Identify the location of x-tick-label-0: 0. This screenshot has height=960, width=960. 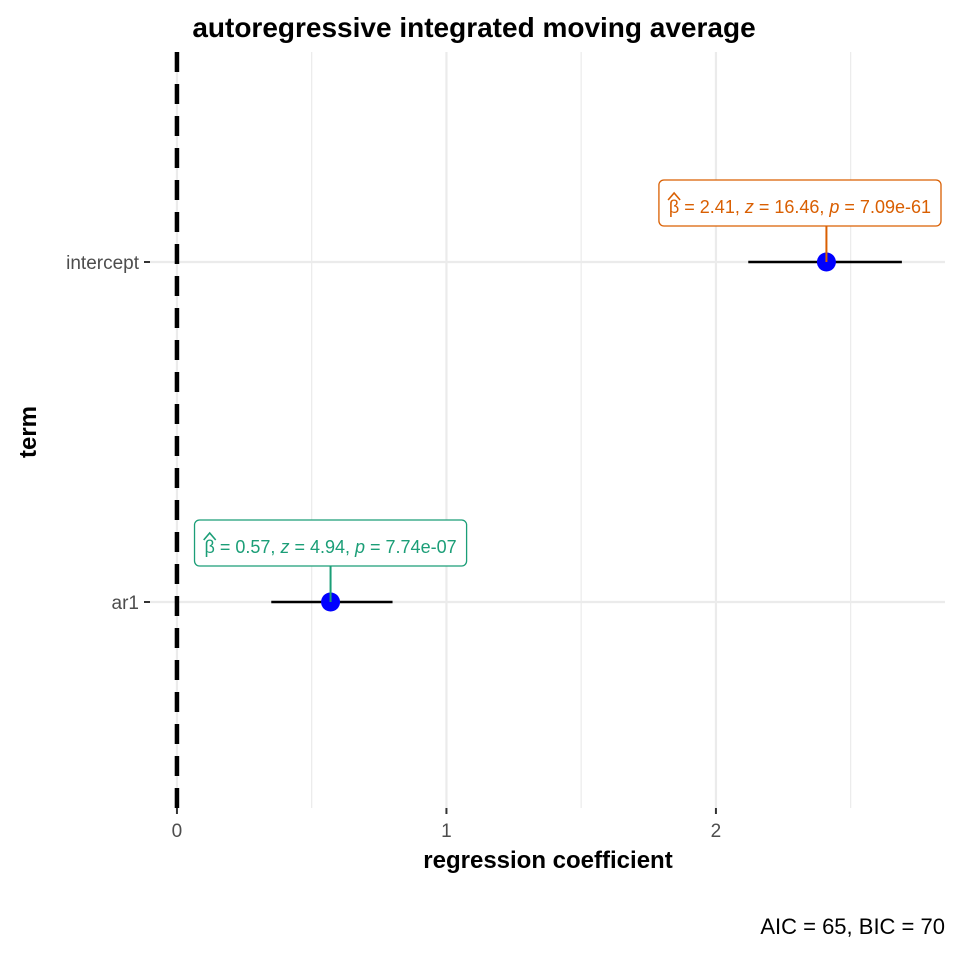
(177, 831).